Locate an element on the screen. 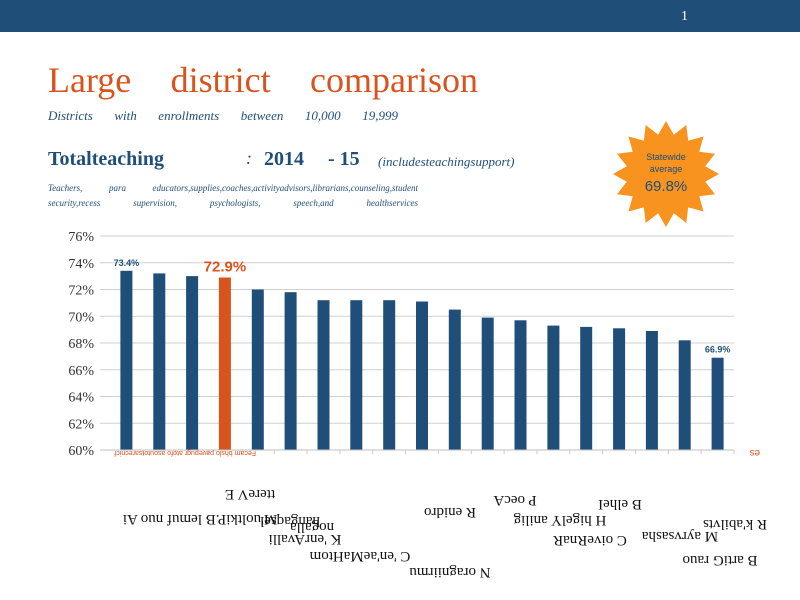  subtitle-word: Districts is located at coordinates (70, 115).